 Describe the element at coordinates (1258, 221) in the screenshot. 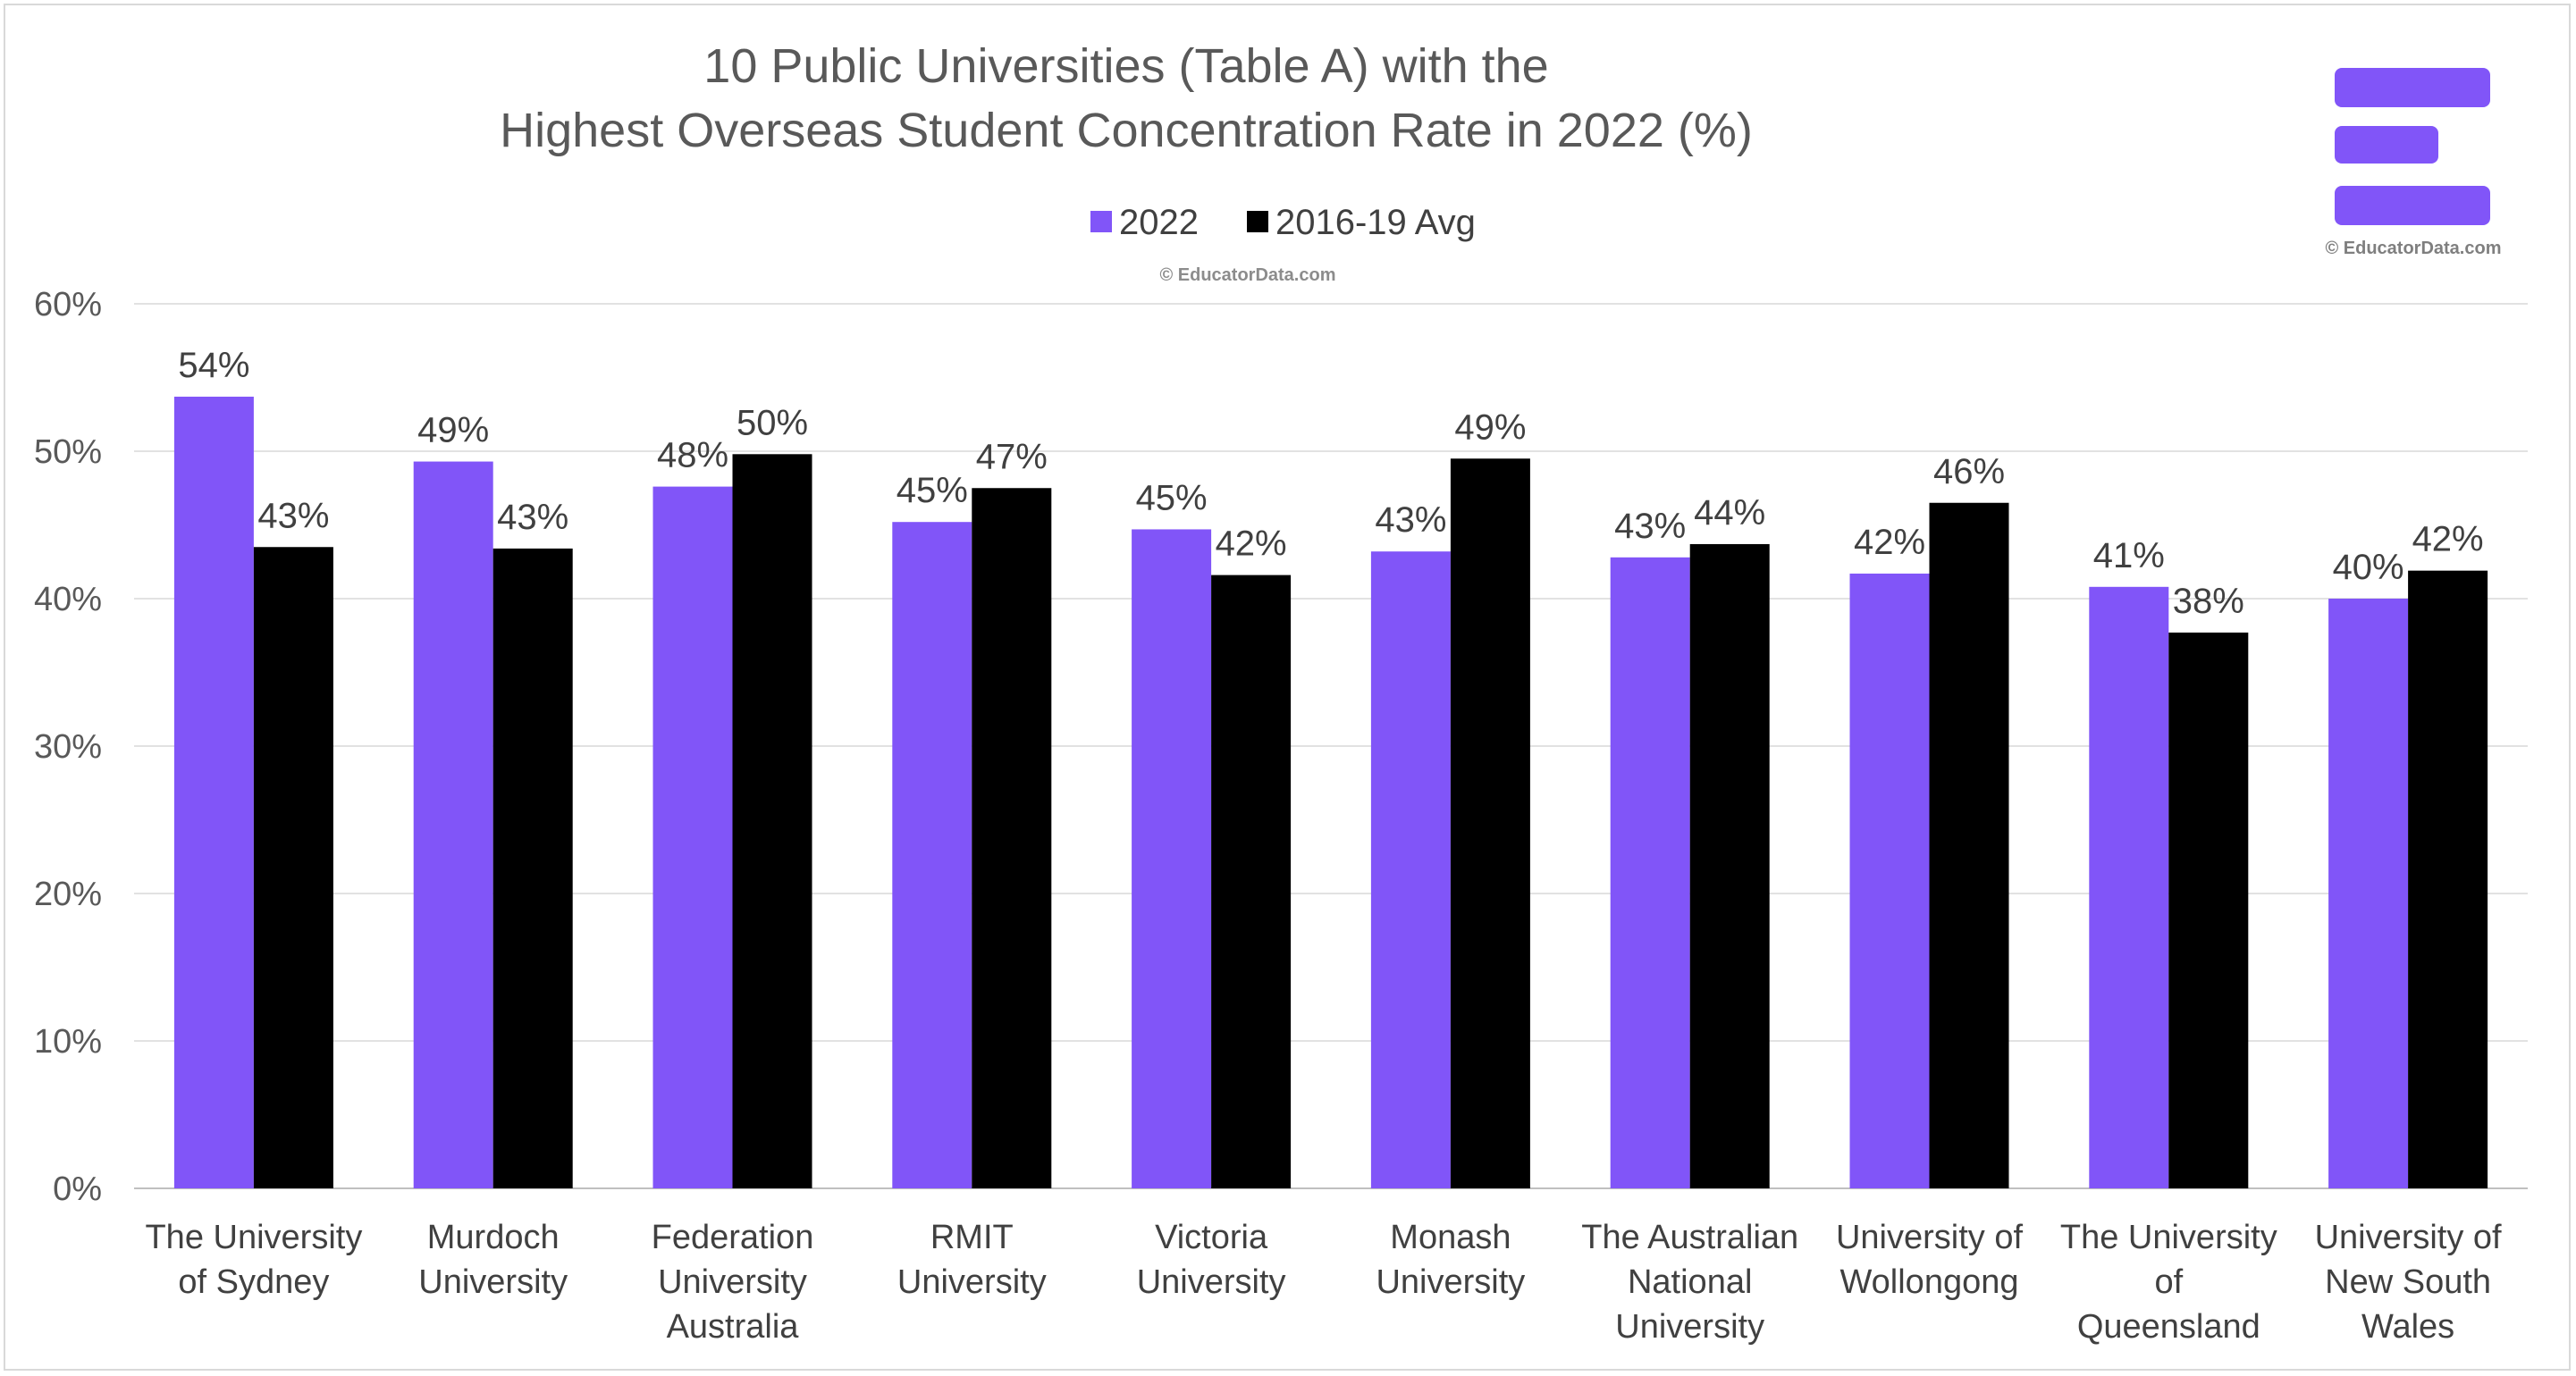

I see `legend-swatch-2016-19-avg` at that location.